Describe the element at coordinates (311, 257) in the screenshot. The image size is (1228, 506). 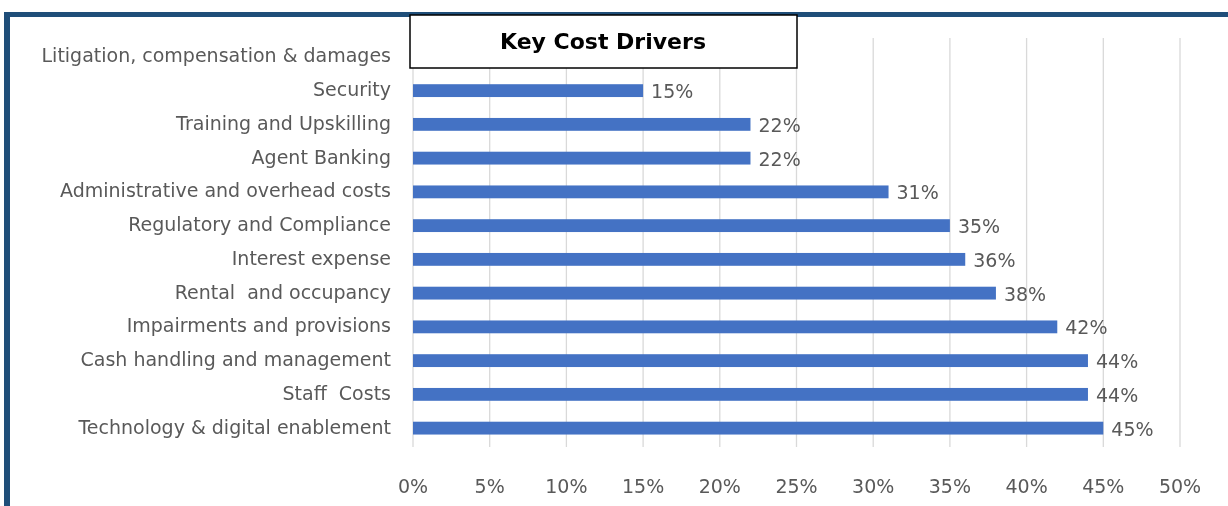
I see `y-tick-label: Interest expense` at that location.